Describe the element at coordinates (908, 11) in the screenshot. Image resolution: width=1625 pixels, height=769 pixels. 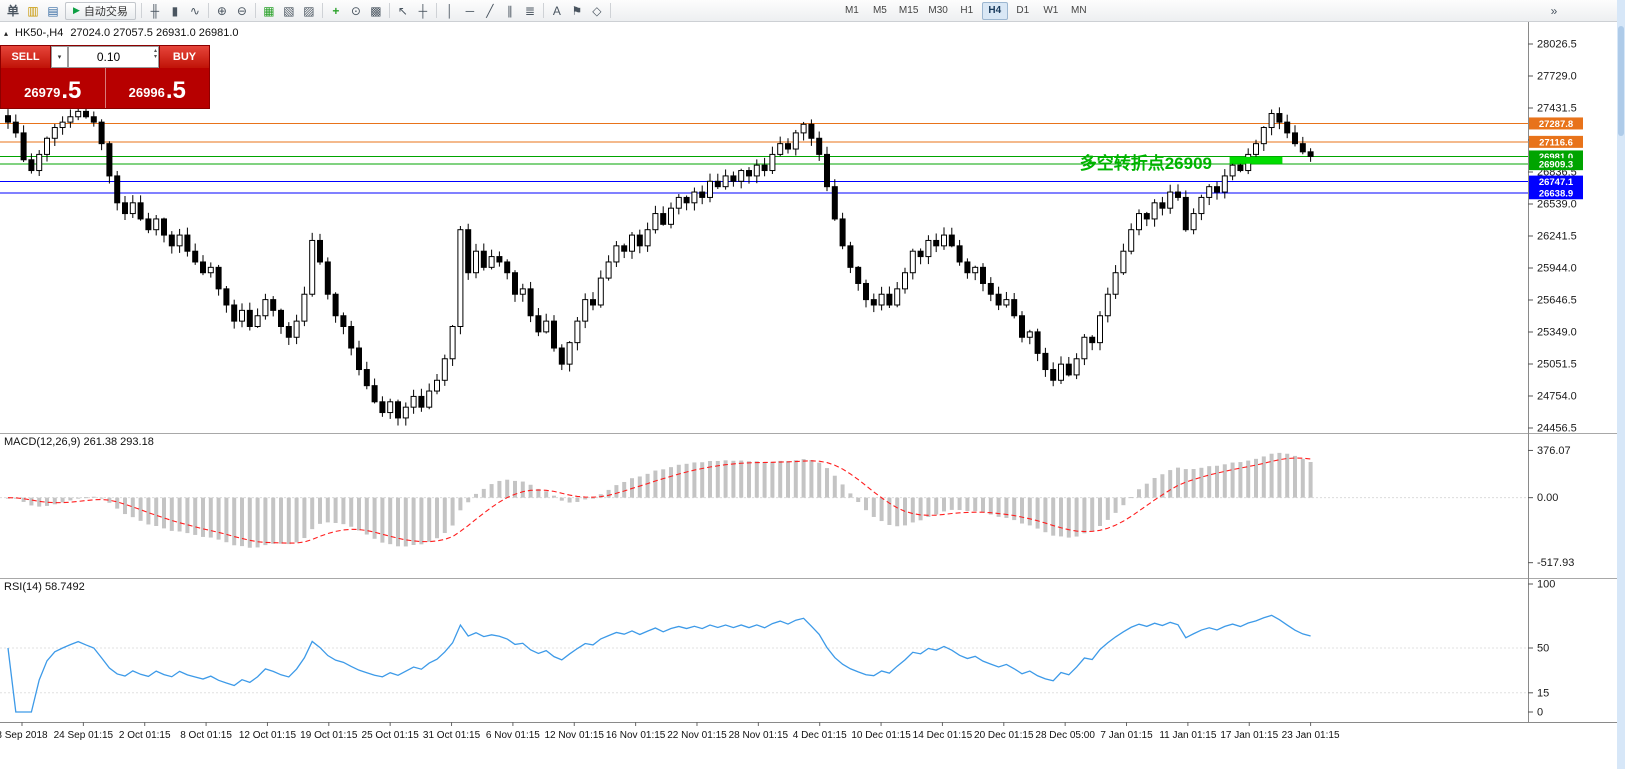
I see `tf-M15: M15` at that location.